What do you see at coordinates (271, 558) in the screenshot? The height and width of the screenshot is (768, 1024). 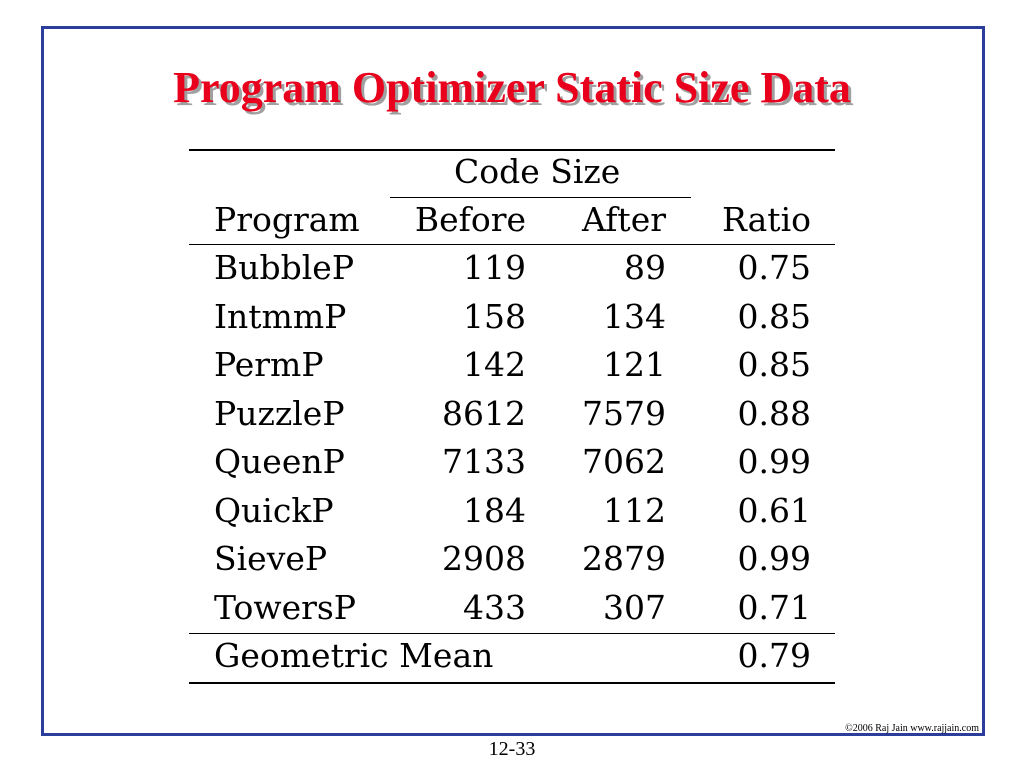 I see `table-row-program-name: SieveP` at bounding box center [271, 558].